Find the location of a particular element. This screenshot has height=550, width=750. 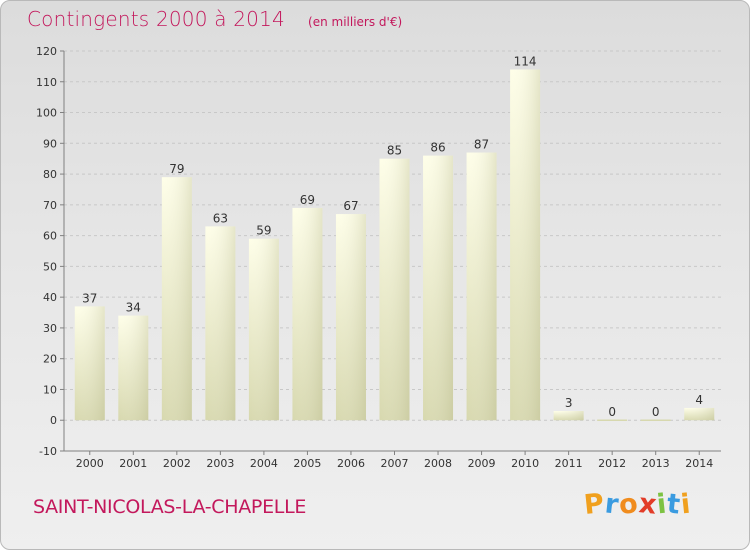

x-tick-label: 2004 is located at coordinates (264, 463).